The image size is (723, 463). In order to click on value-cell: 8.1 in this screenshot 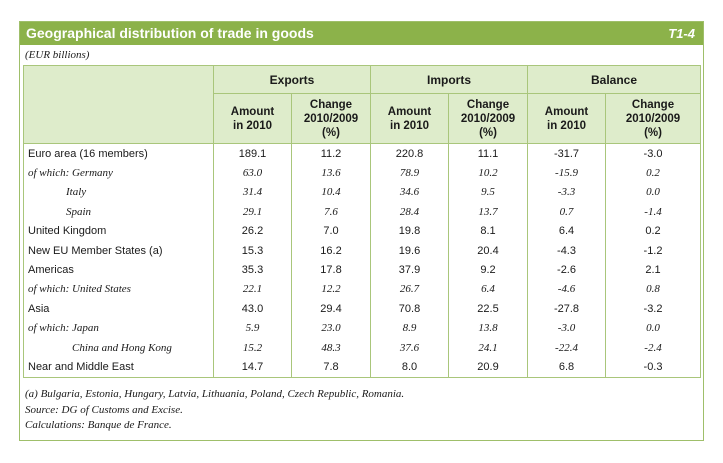, I will do `click(488, 231)`.